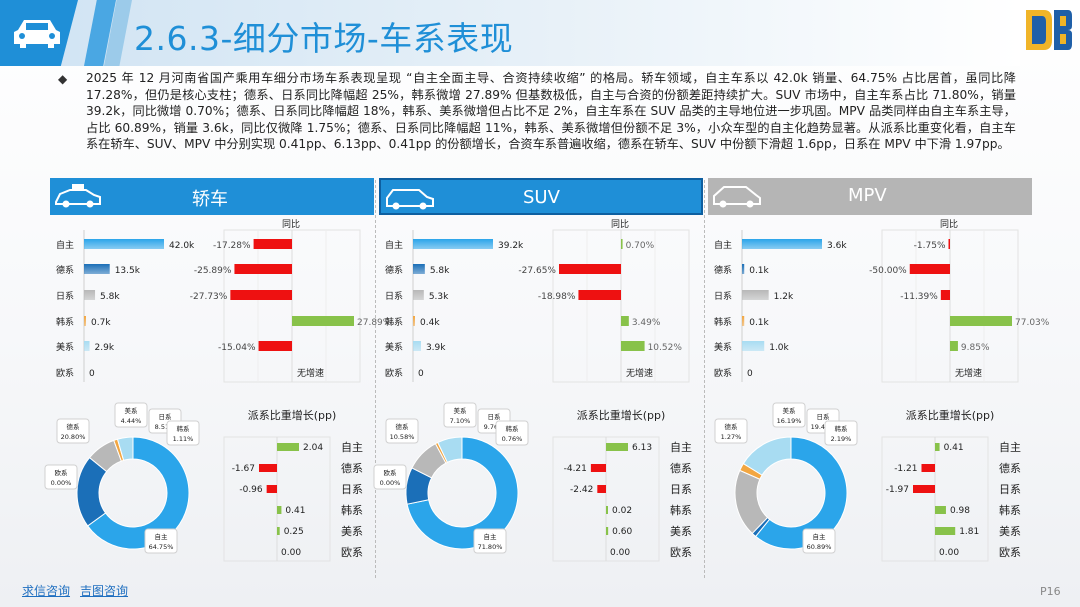 This screenshot has width=1080, height=607. What do you see at coordinates (165, 427) in the screenshot?
I see `donut-callout-value: 8.51%` at bounding box center [165, 427].